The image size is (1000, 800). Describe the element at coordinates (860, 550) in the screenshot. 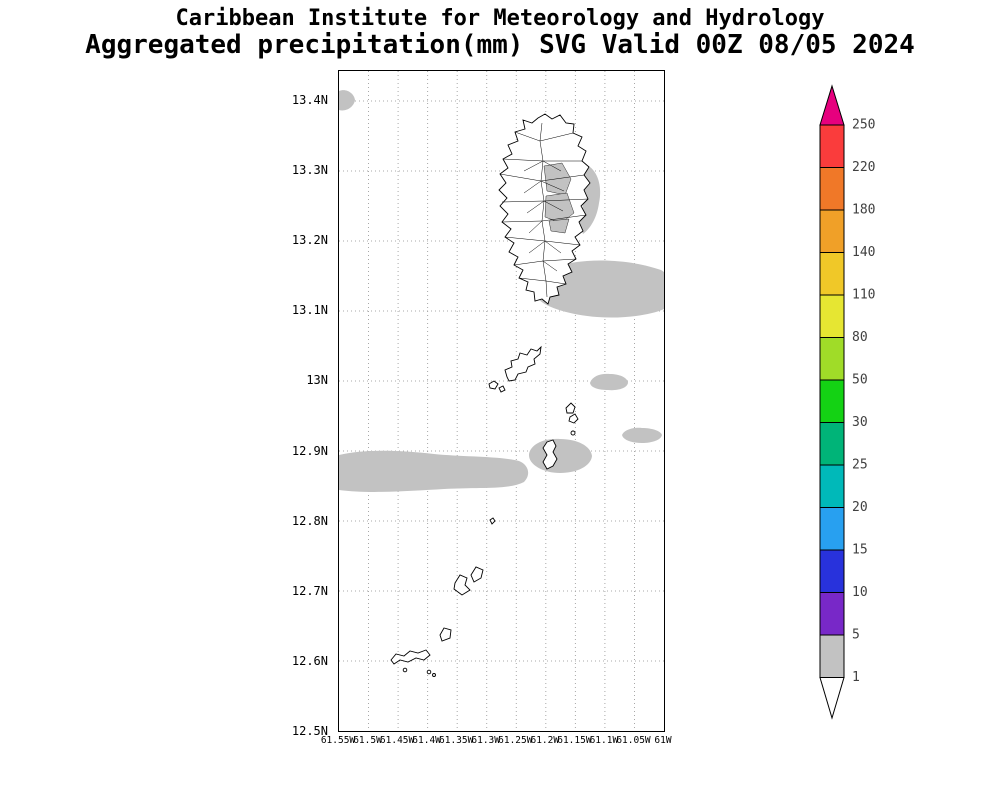

I see `colorbar-tick-label: 15` at that location.